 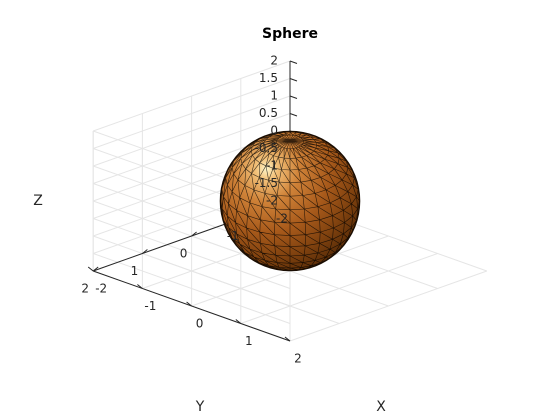 What do you see at coordinates (249, 341) in the screenshot?
I see `x-tick-label: 1` at bounding box center [249, 341].